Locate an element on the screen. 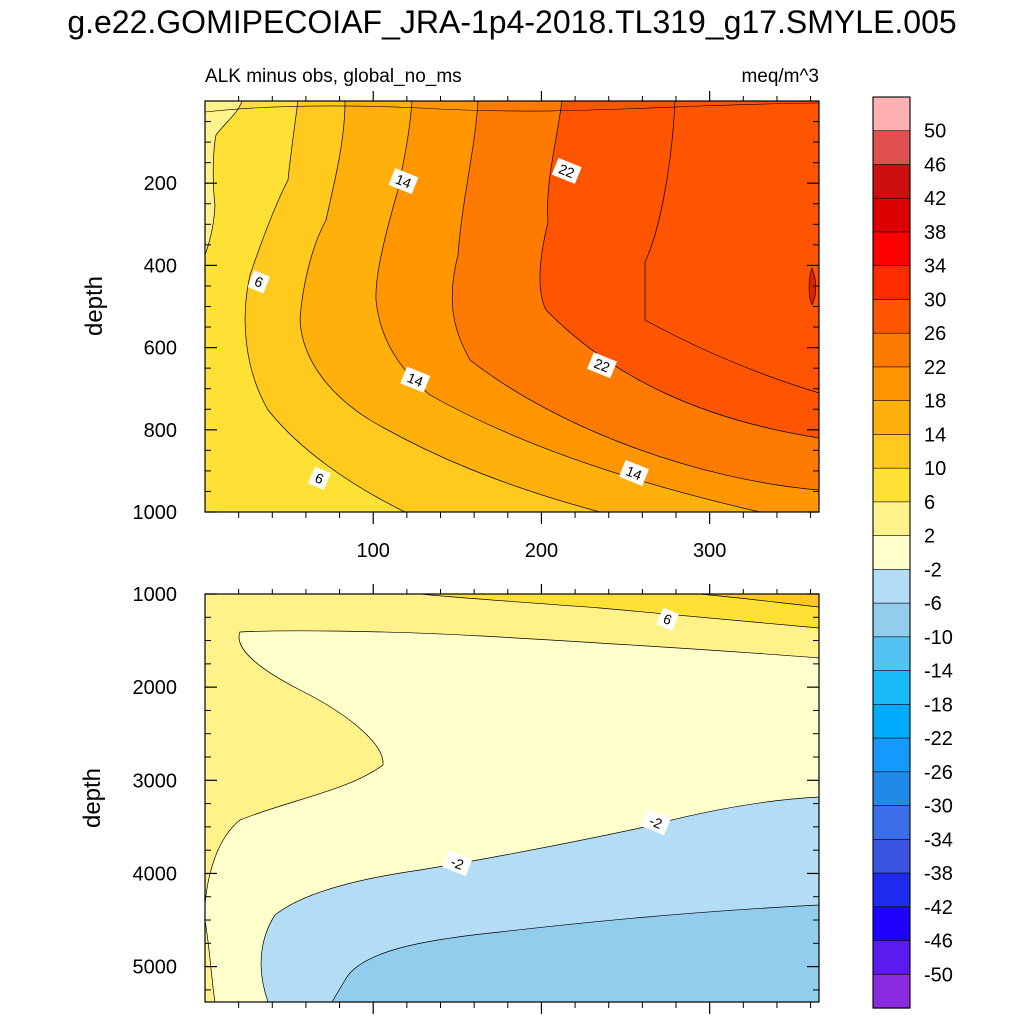 The height and width of the screenshot is (1024, 1024). colorbar-label: 6 is located at coordinates (929, 503).